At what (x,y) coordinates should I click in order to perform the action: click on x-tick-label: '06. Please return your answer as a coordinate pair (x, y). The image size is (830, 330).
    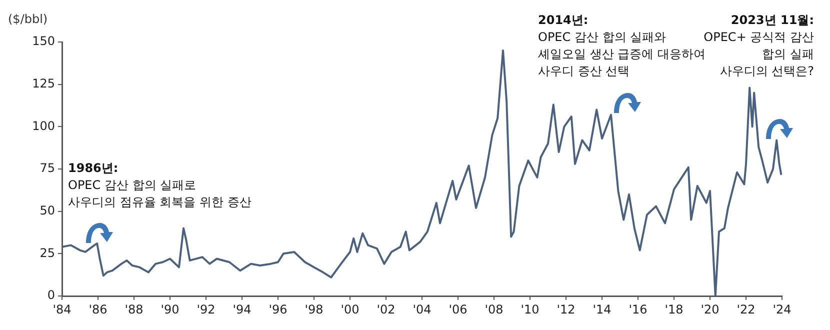
    Looking at the image, I should click on (458, 309).